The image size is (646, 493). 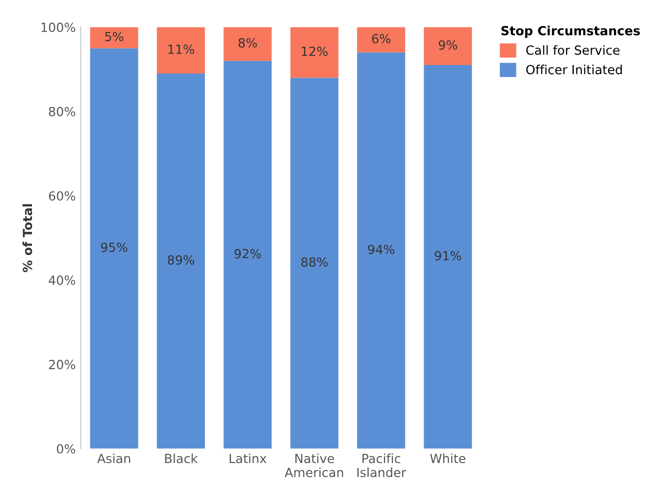 What do you see at coordinates (381, 465) in the screenshot?
I see `x-tick-label: Pacific Islander` at bounding box center [381, 465].